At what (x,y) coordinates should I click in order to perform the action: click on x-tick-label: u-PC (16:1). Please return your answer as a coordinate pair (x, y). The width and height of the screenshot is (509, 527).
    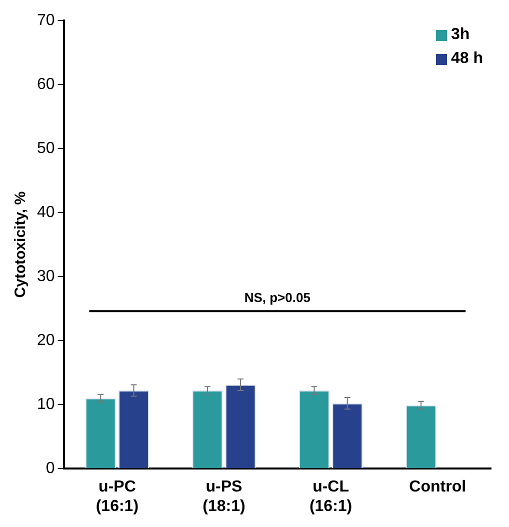
    Looking at the image, I should click on (117, 496).